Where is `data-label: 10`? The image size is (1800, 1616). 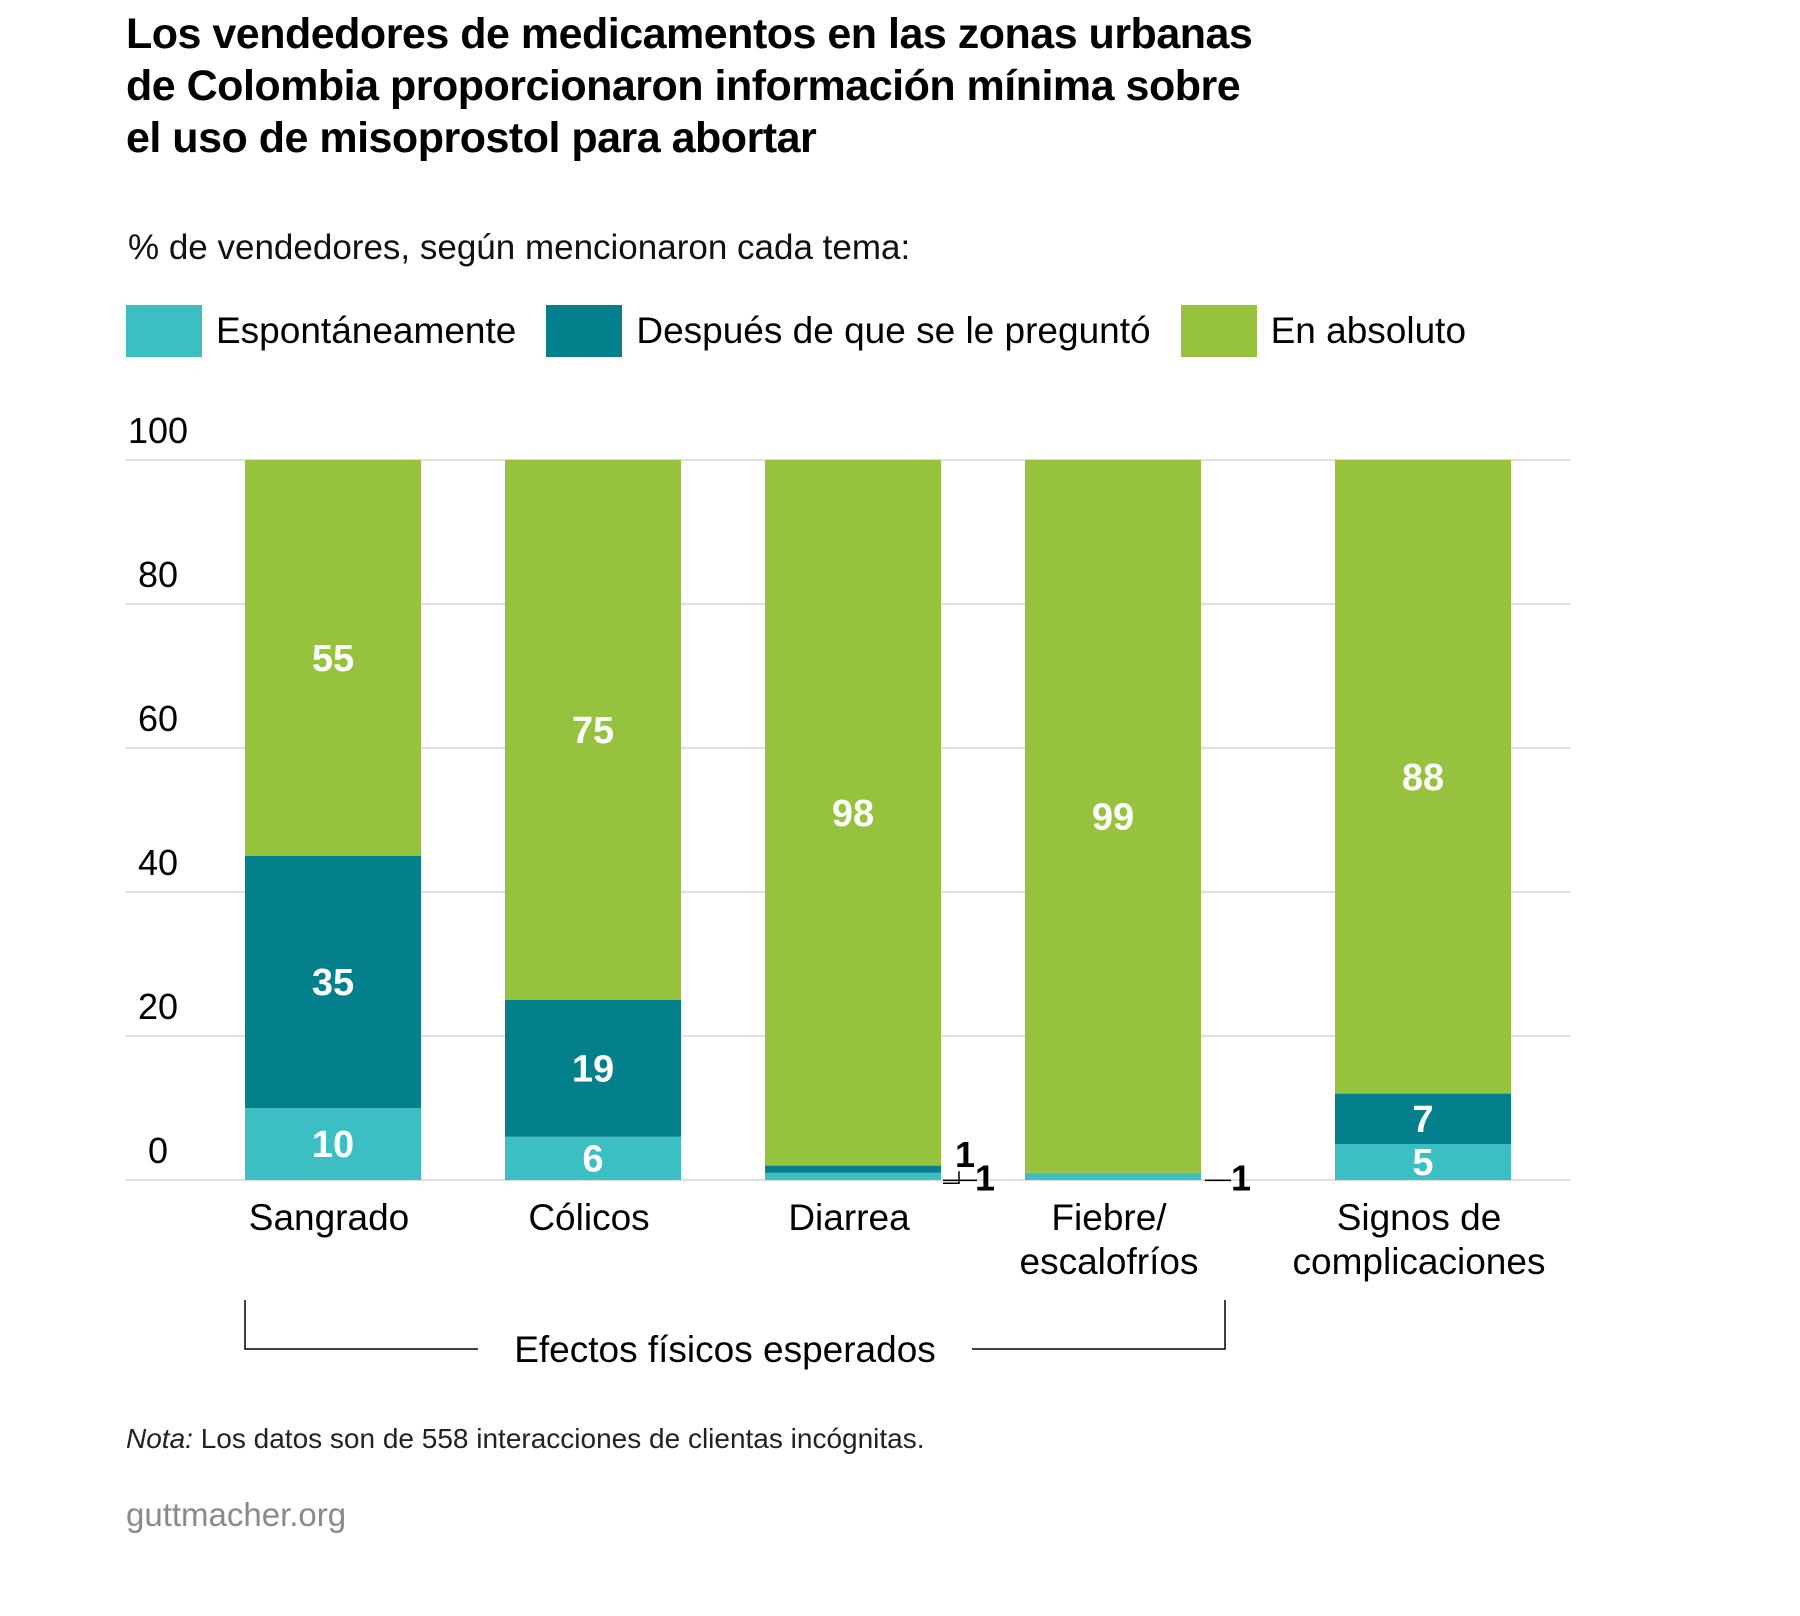 data-label: 10 is located at coordinates (333, 1145).